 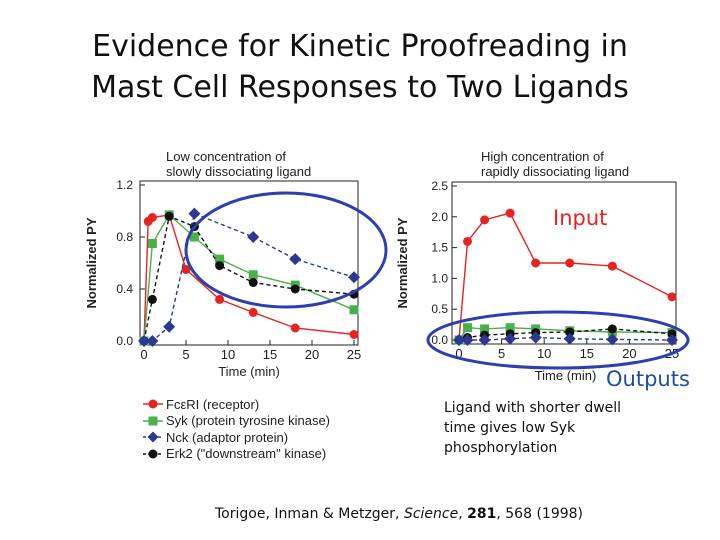 What do you see at coordinates (227, 437) in the screenshot?
I see `legend-label-nck: Nck (adaptor protein)` at bounding box center [227, 437].